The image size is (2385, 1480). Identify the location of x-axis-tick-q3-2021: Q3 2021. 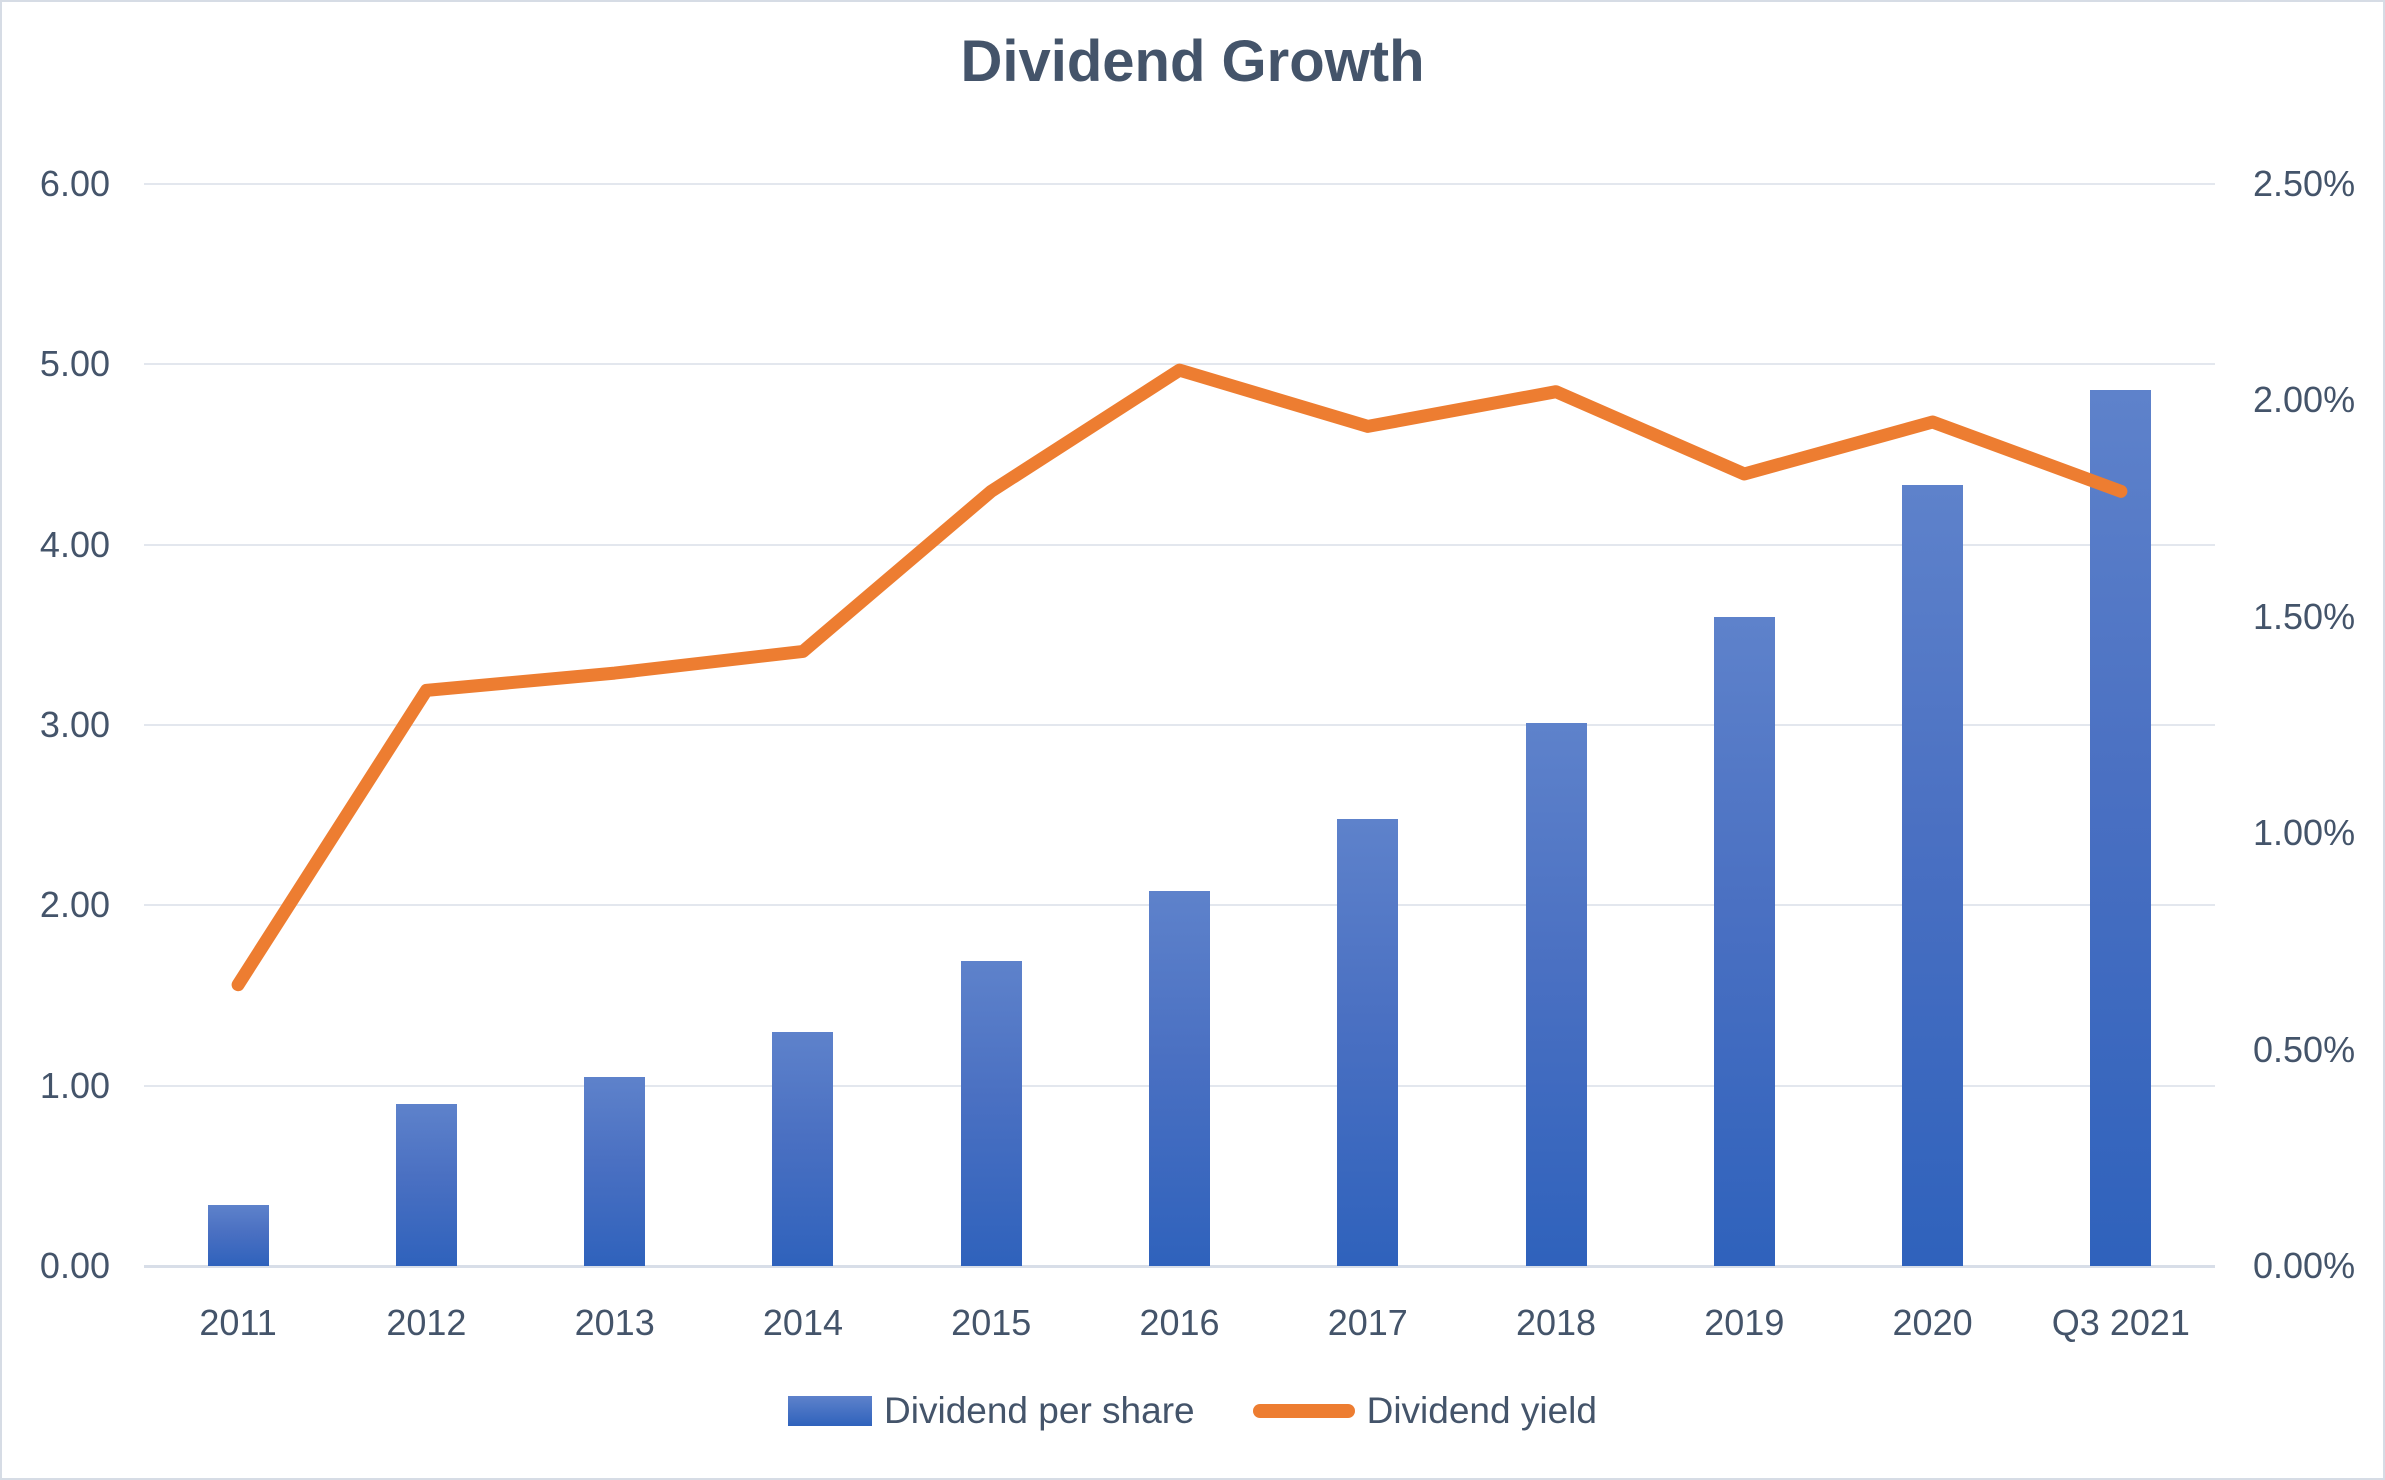
(2120, 1322).